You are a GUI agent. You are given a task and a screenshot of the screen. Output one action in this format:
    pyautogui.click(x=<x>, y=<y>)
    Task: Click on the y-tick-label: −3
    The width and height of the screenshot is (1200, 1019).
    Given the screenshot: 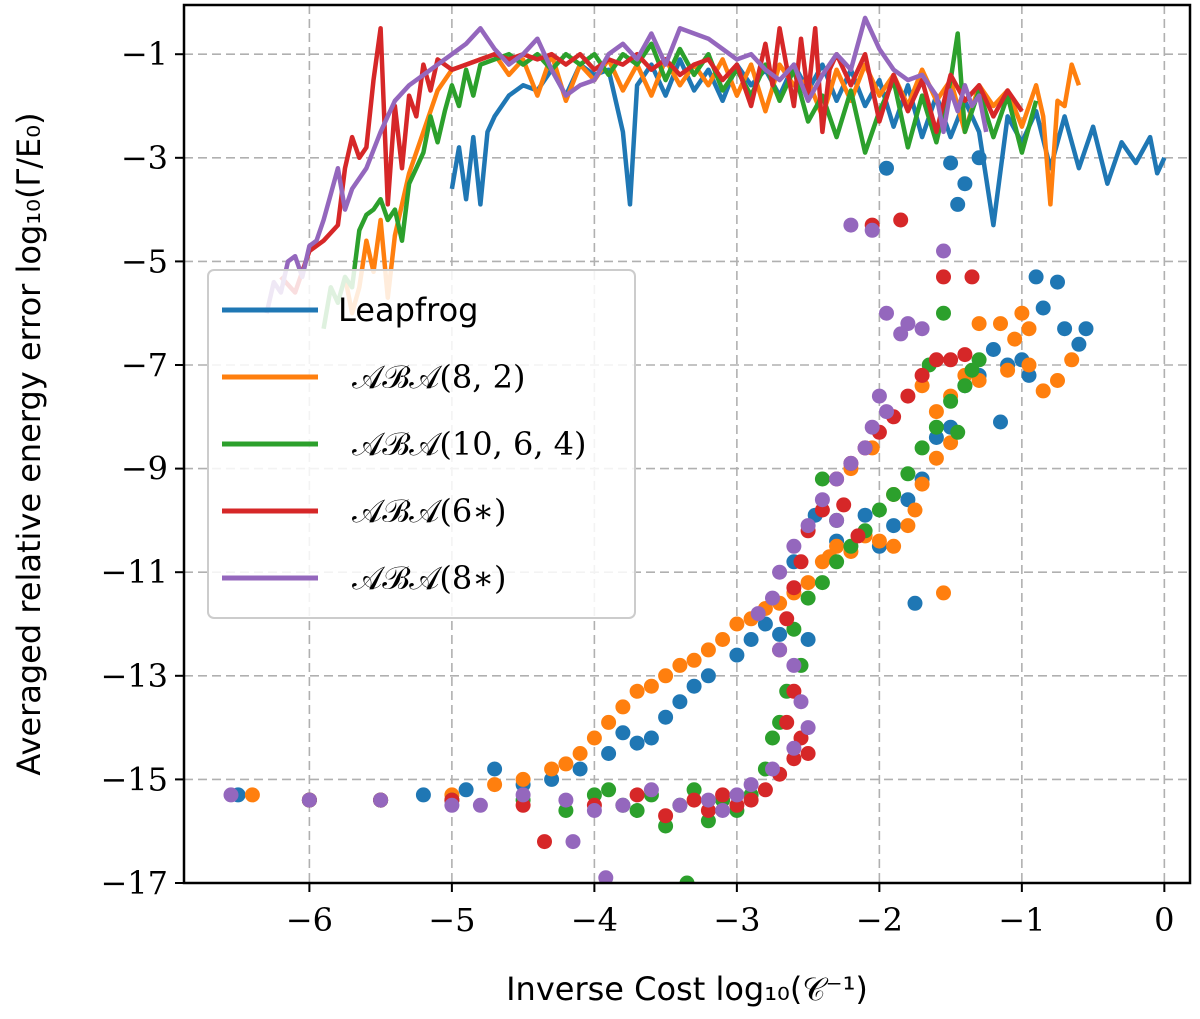 What is the action you would take?
    pyautogui.click(x=144, y=158)
    